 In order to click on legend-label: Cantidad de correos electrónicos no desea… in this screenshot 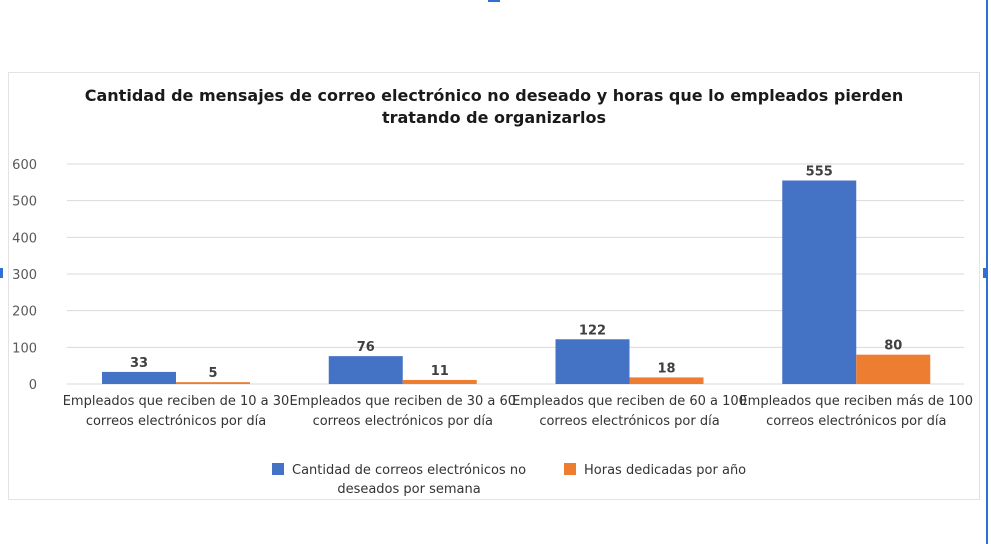, I will do `click(409, 480)`.